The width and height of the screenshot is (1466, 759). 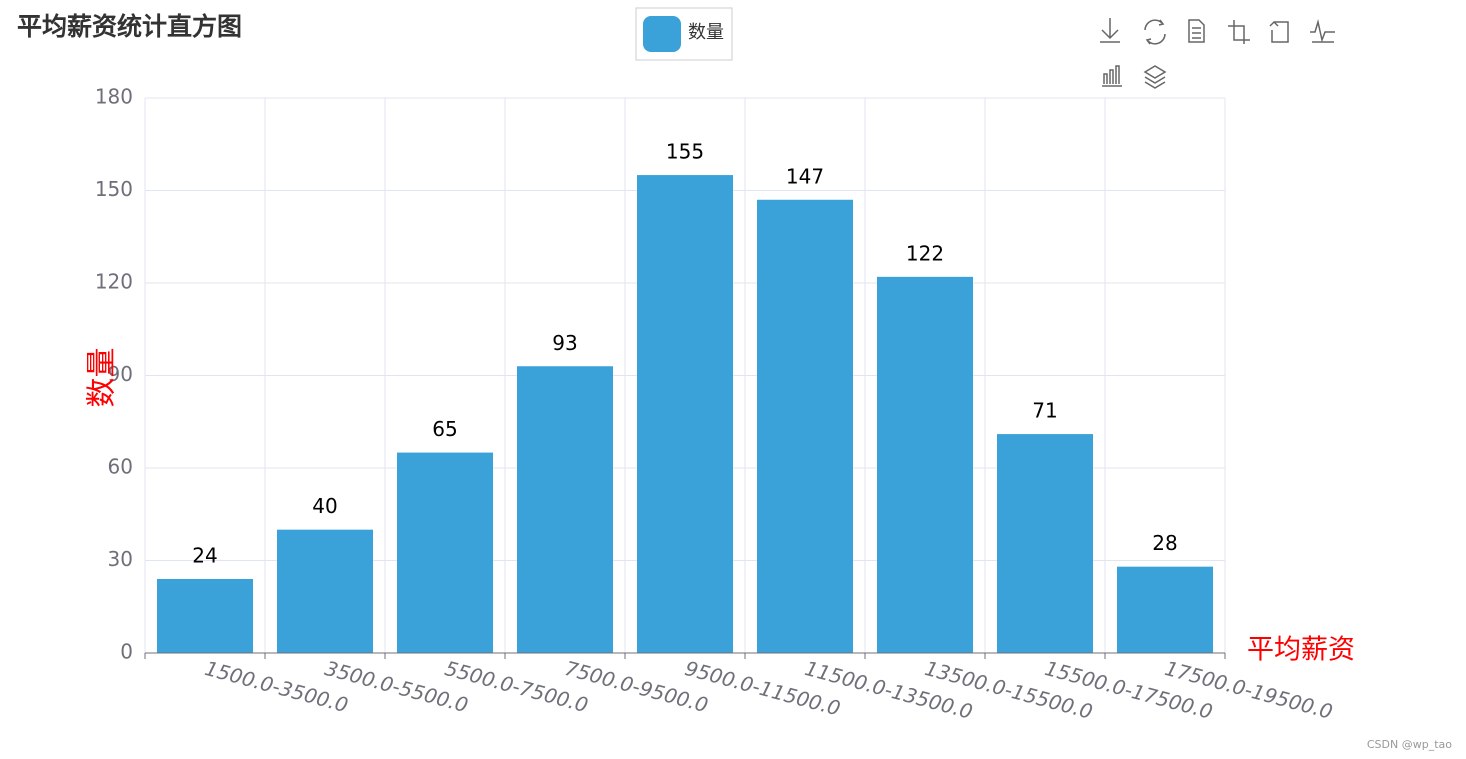 What do you see at coordinates (1239, 32) in the screenshot?
I see `zoom-icon` at bounding box center [1239, 32].